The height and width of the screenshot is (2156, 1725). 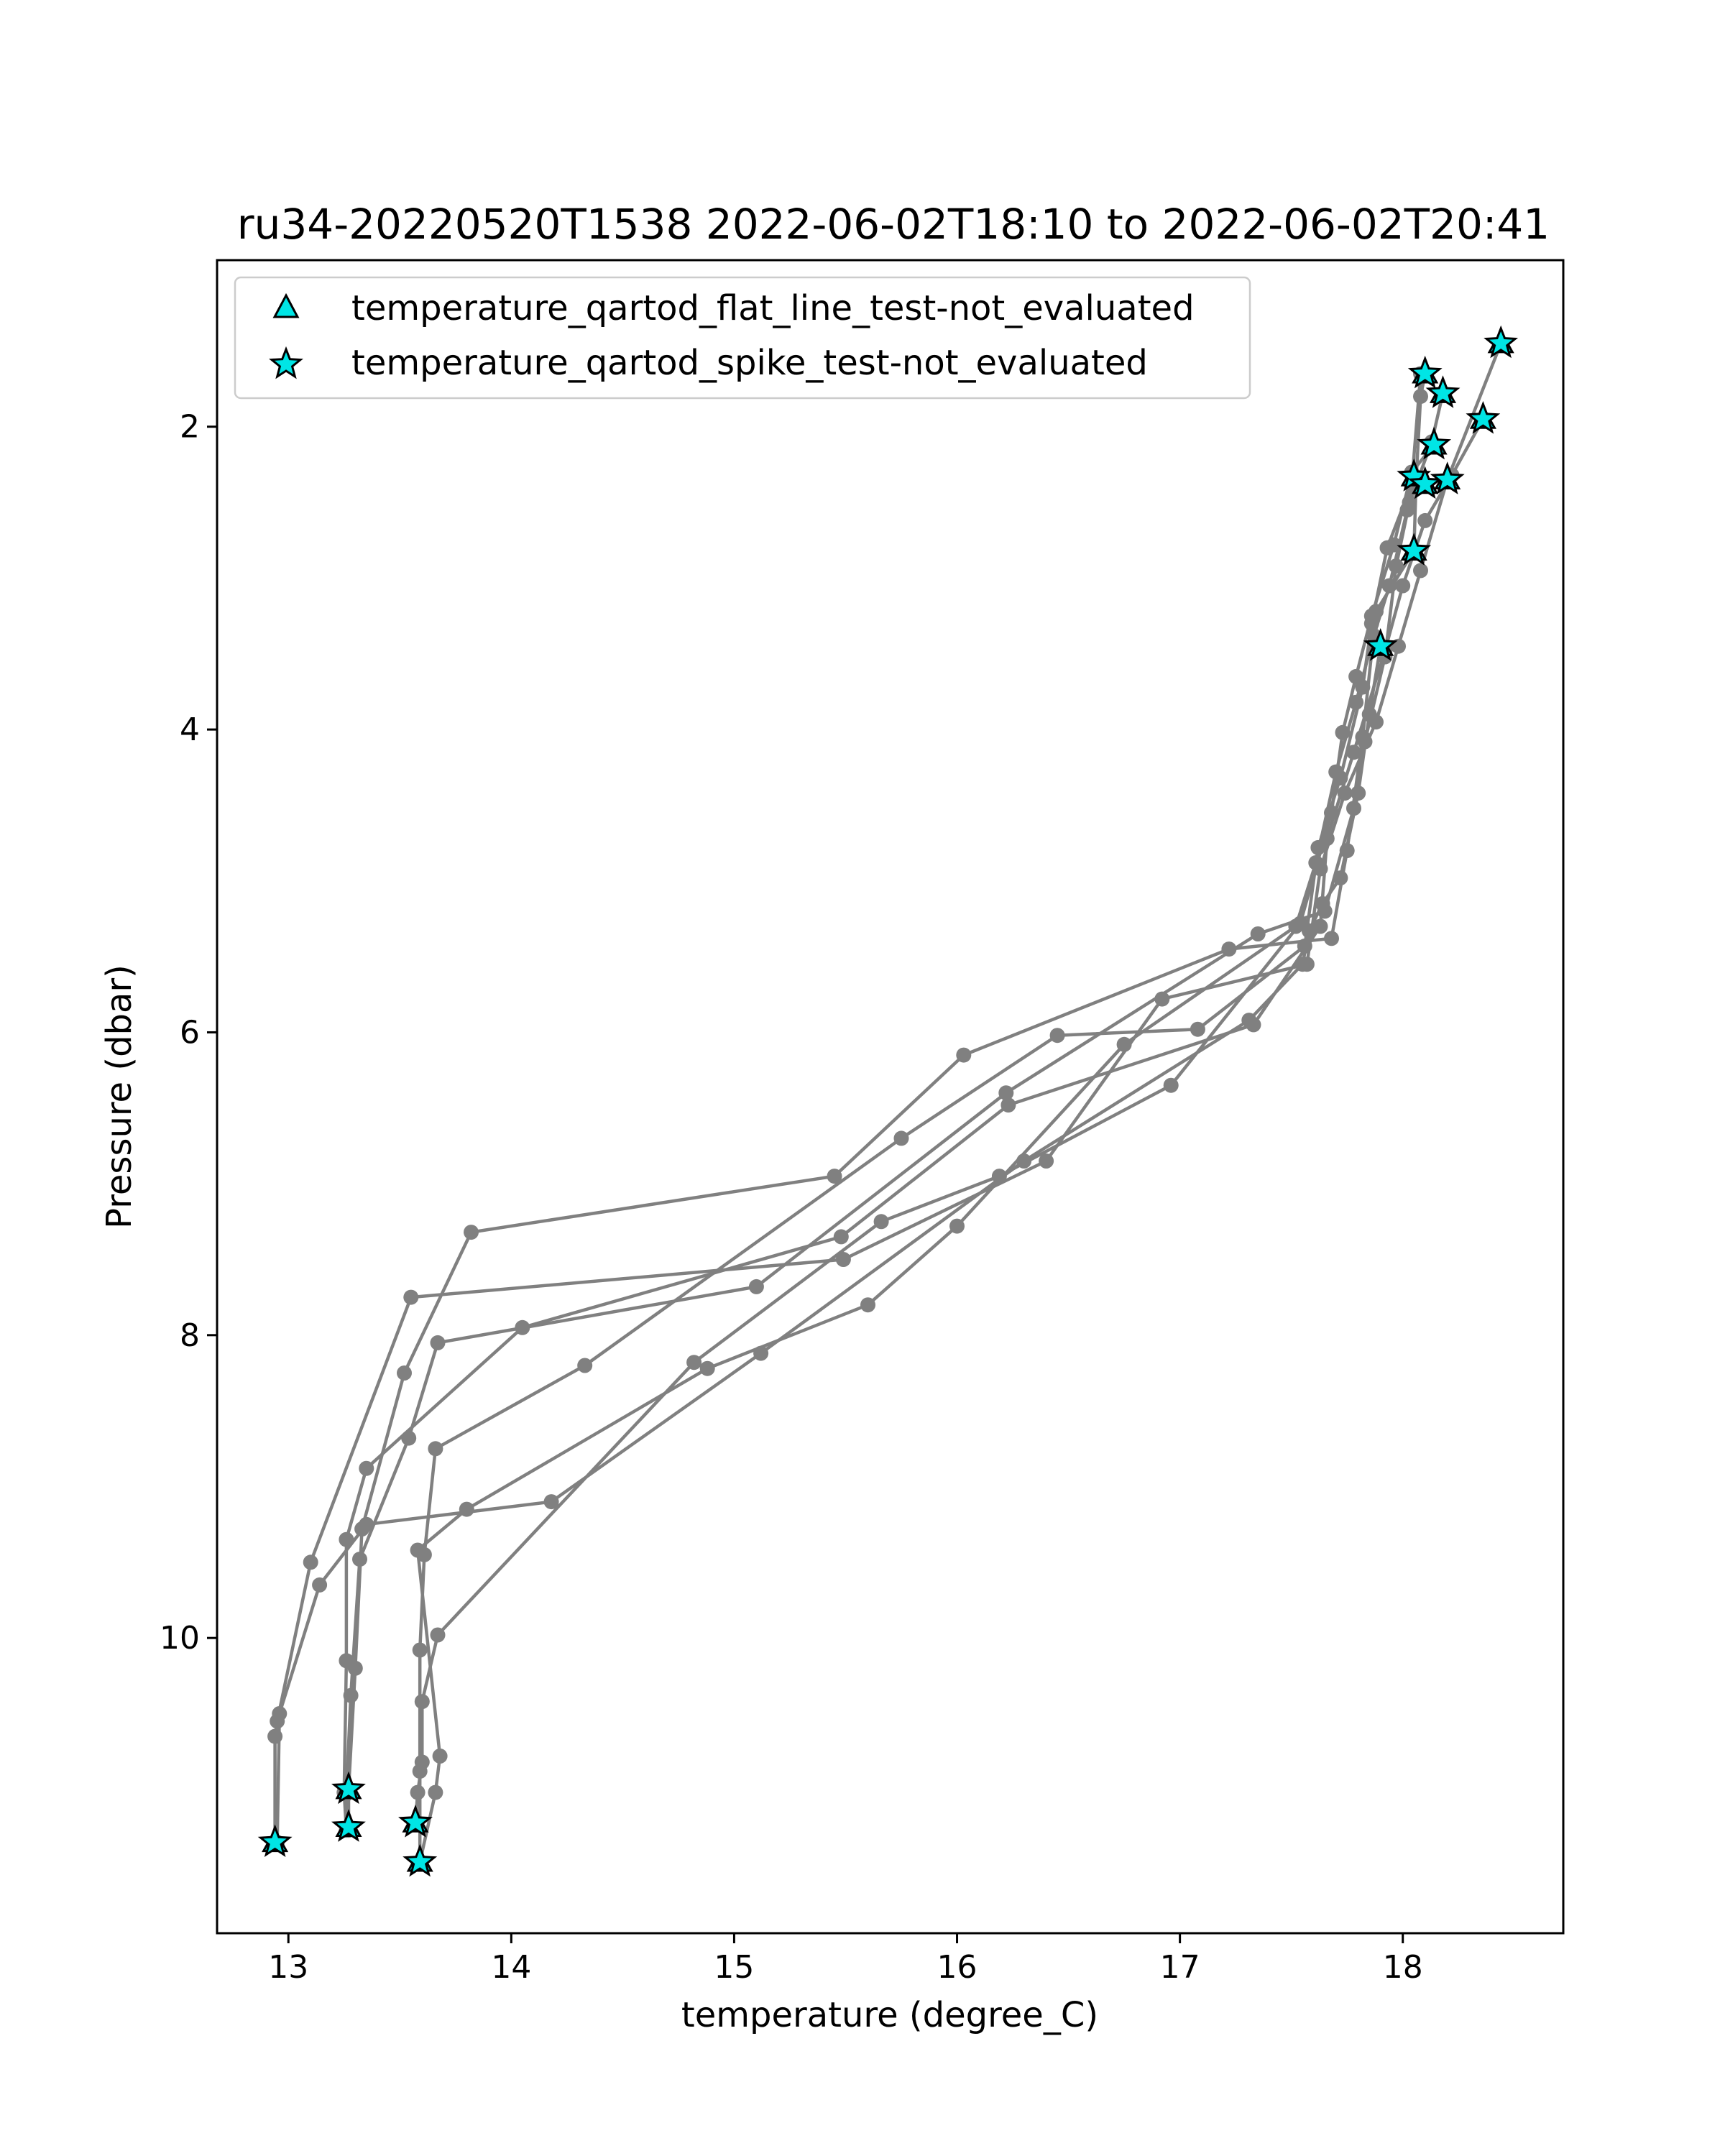 What do you see at coordinates (957, 1967) in the screenshot?
I see `x-tick-label: 16` at bounding box center [957, 1967].